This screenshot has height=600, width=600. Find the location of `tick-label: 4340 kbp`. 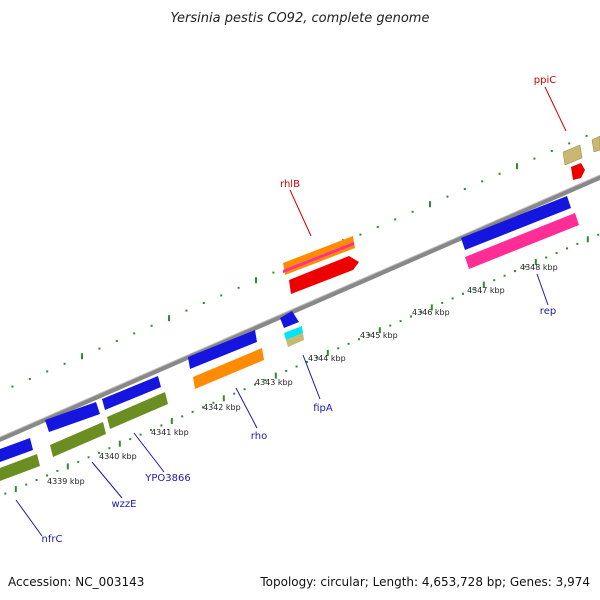

tick-label: 4340 kbp is located at coordinates (118, 456).